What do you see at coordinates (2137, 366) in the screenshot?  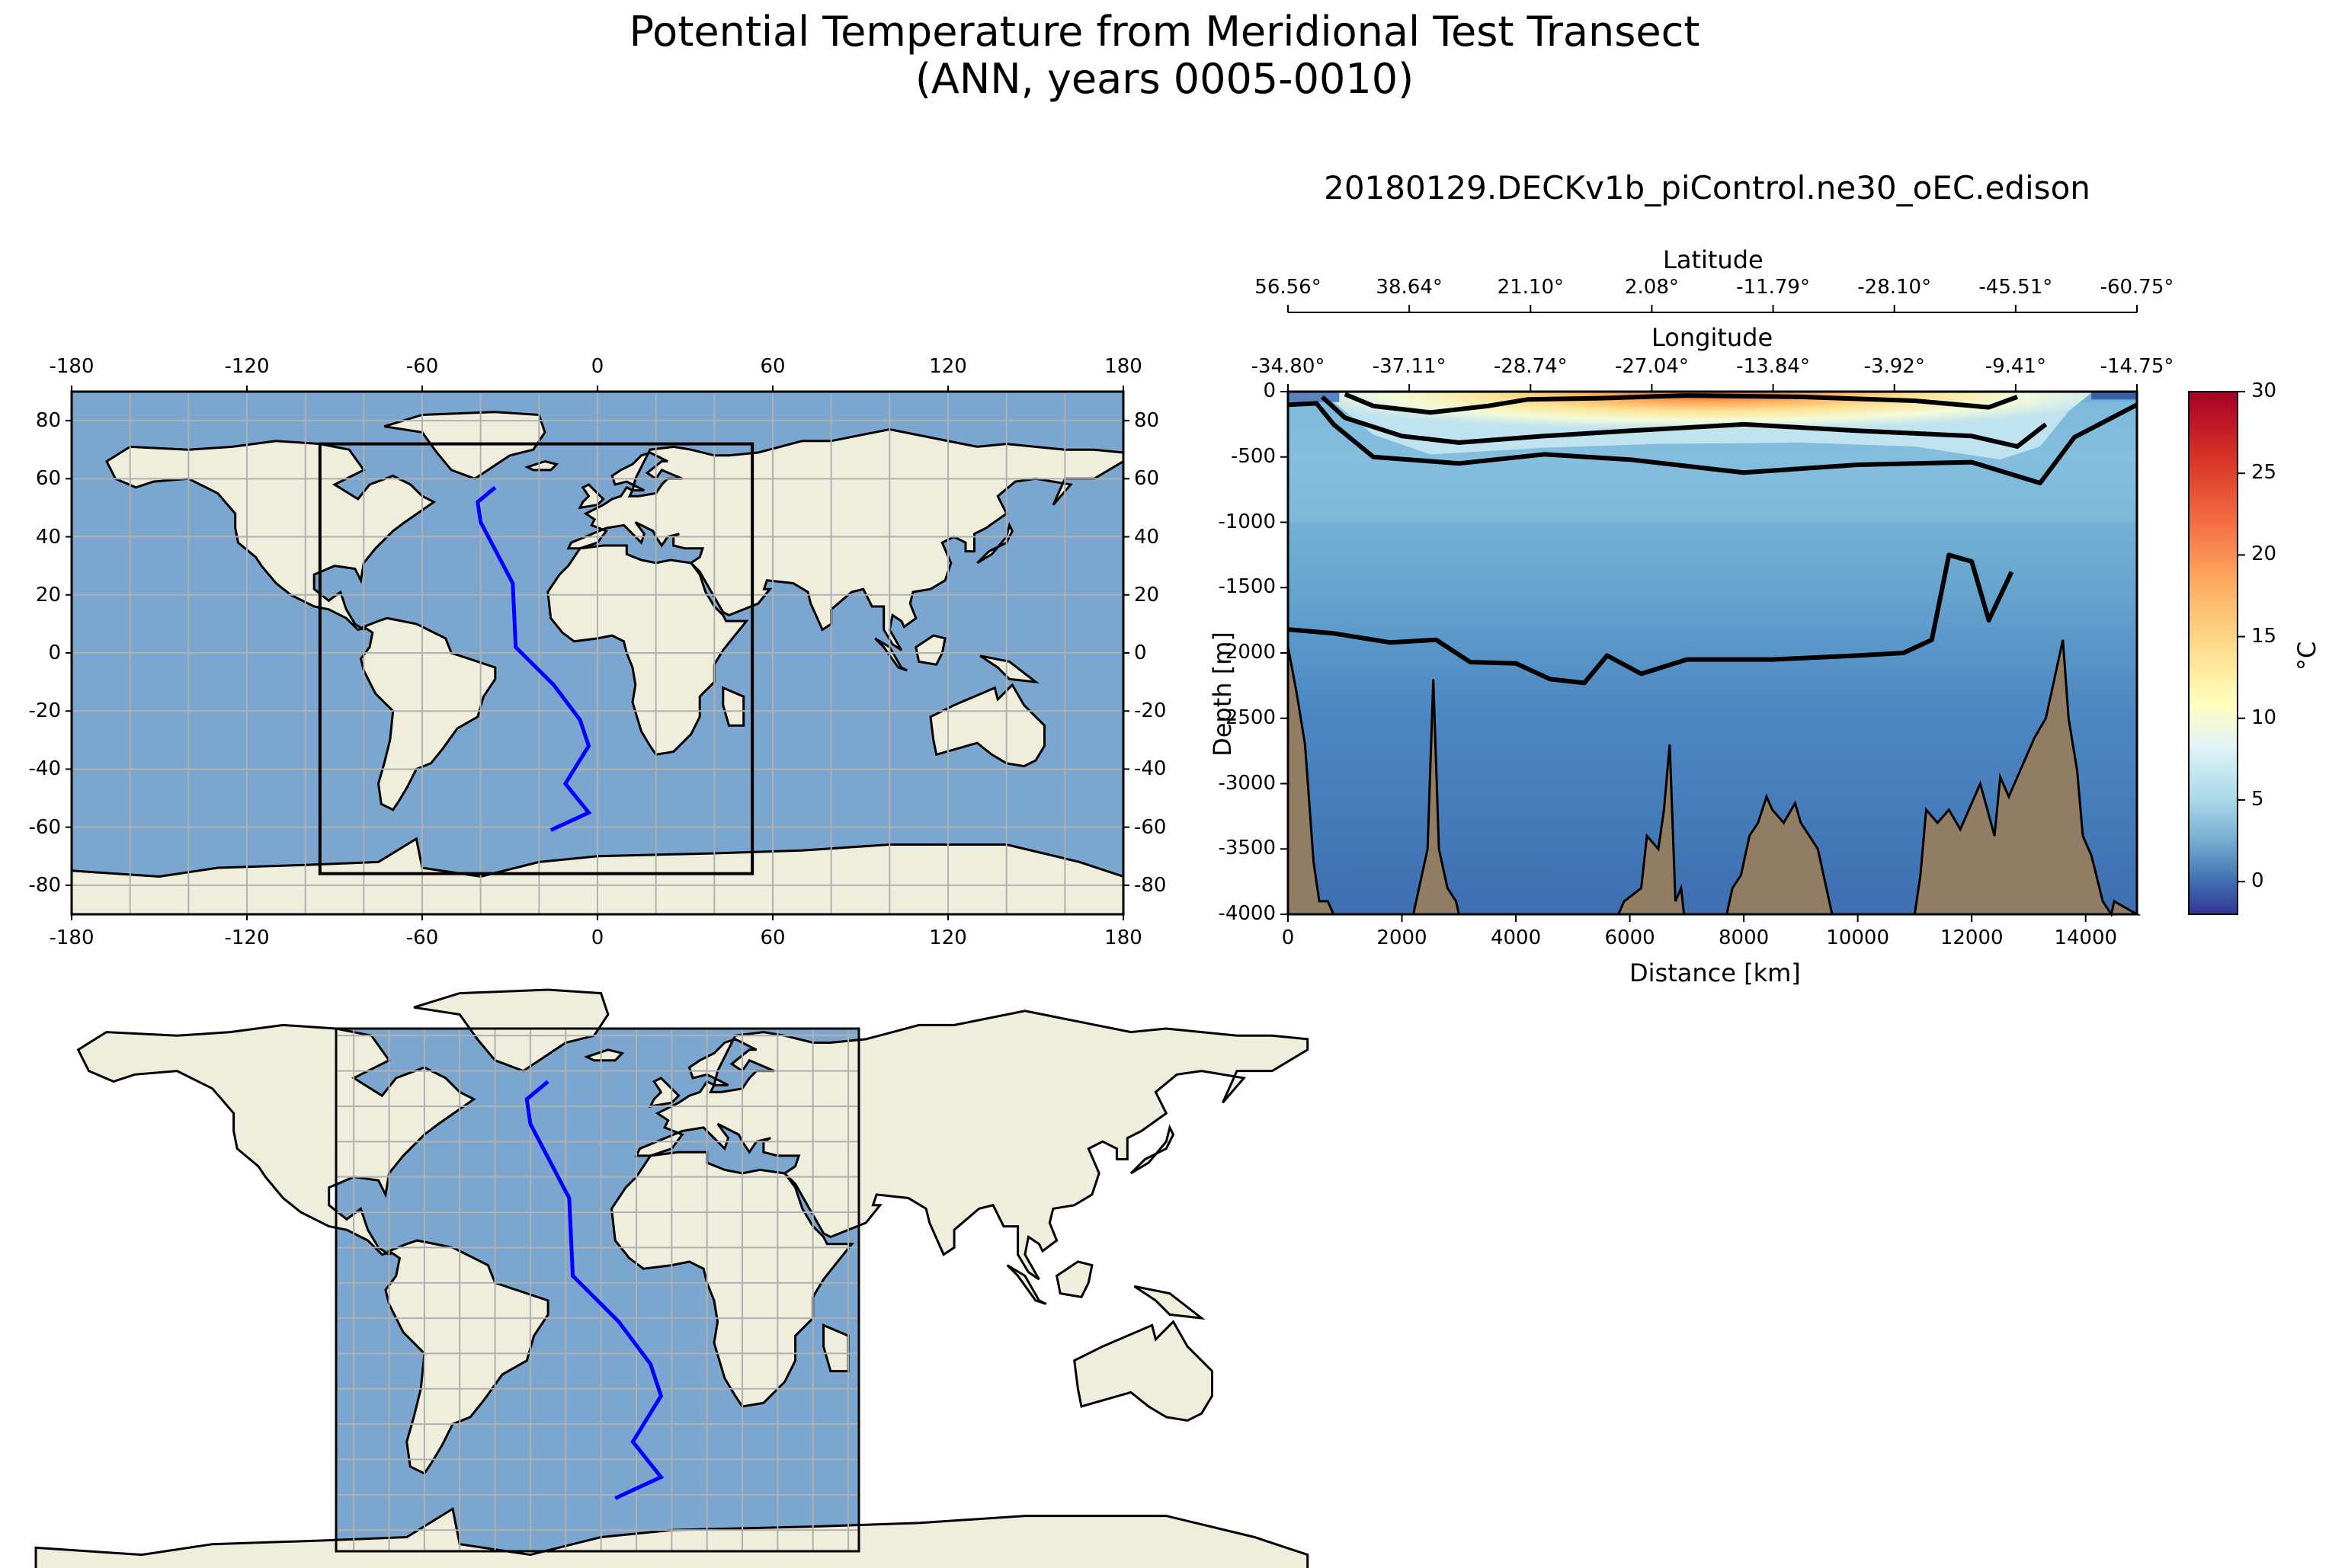 I see `longitude-tick: -14.75°` at bounding box center [2137, 366].